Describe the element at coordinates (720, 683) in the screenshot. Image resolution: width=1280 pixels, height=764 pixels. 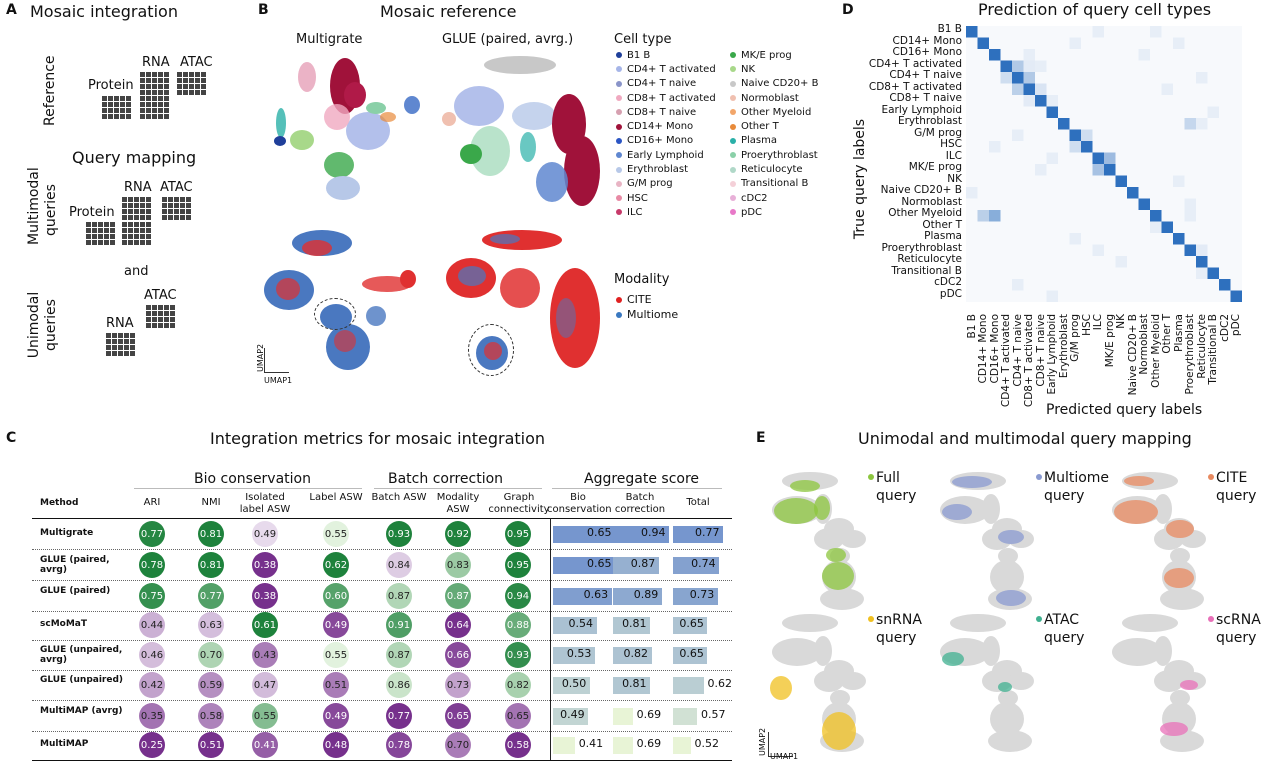
I see `aggregate-value: 0.62` at that location.